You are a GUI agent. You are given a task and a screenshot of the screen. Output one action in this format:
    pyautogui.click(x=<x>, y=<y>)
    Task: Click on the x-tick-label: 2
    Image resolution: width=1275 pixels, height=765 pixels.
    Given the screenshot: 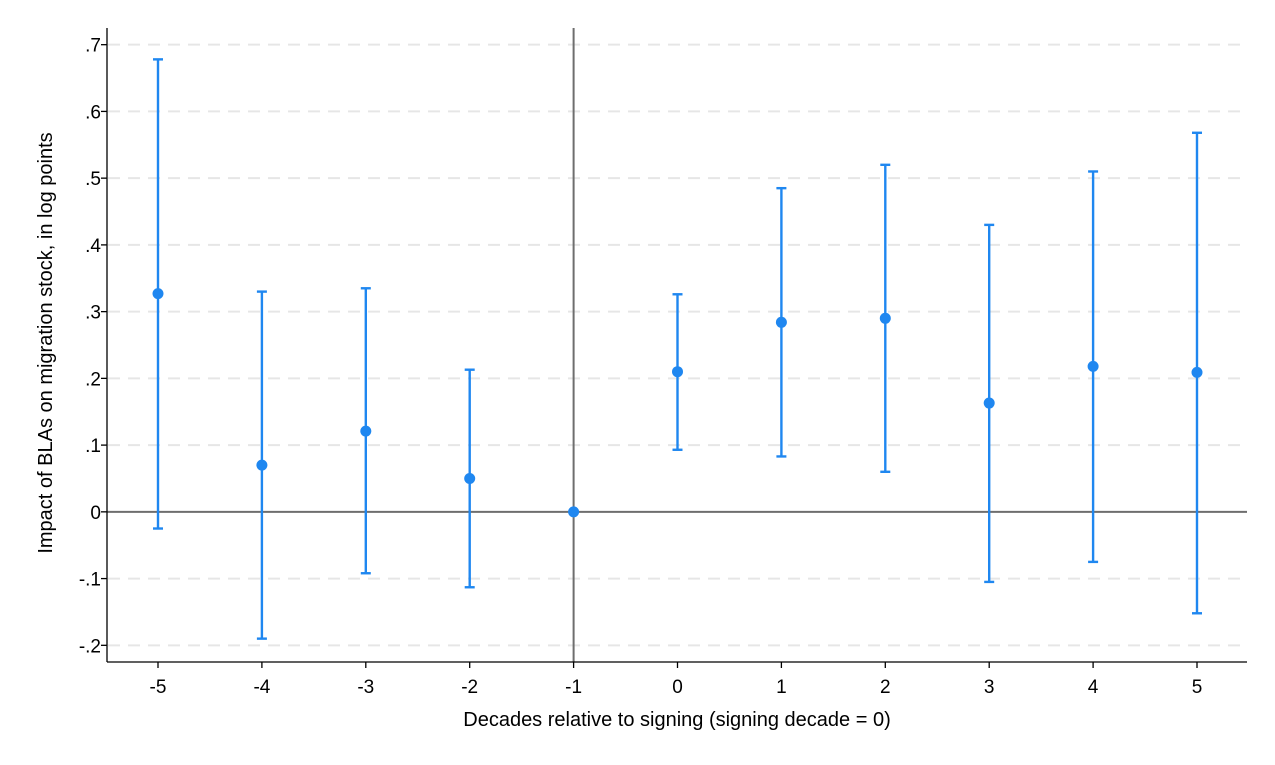 What is the action you would take?
    pyautogui.click(x=885, y=687)
    